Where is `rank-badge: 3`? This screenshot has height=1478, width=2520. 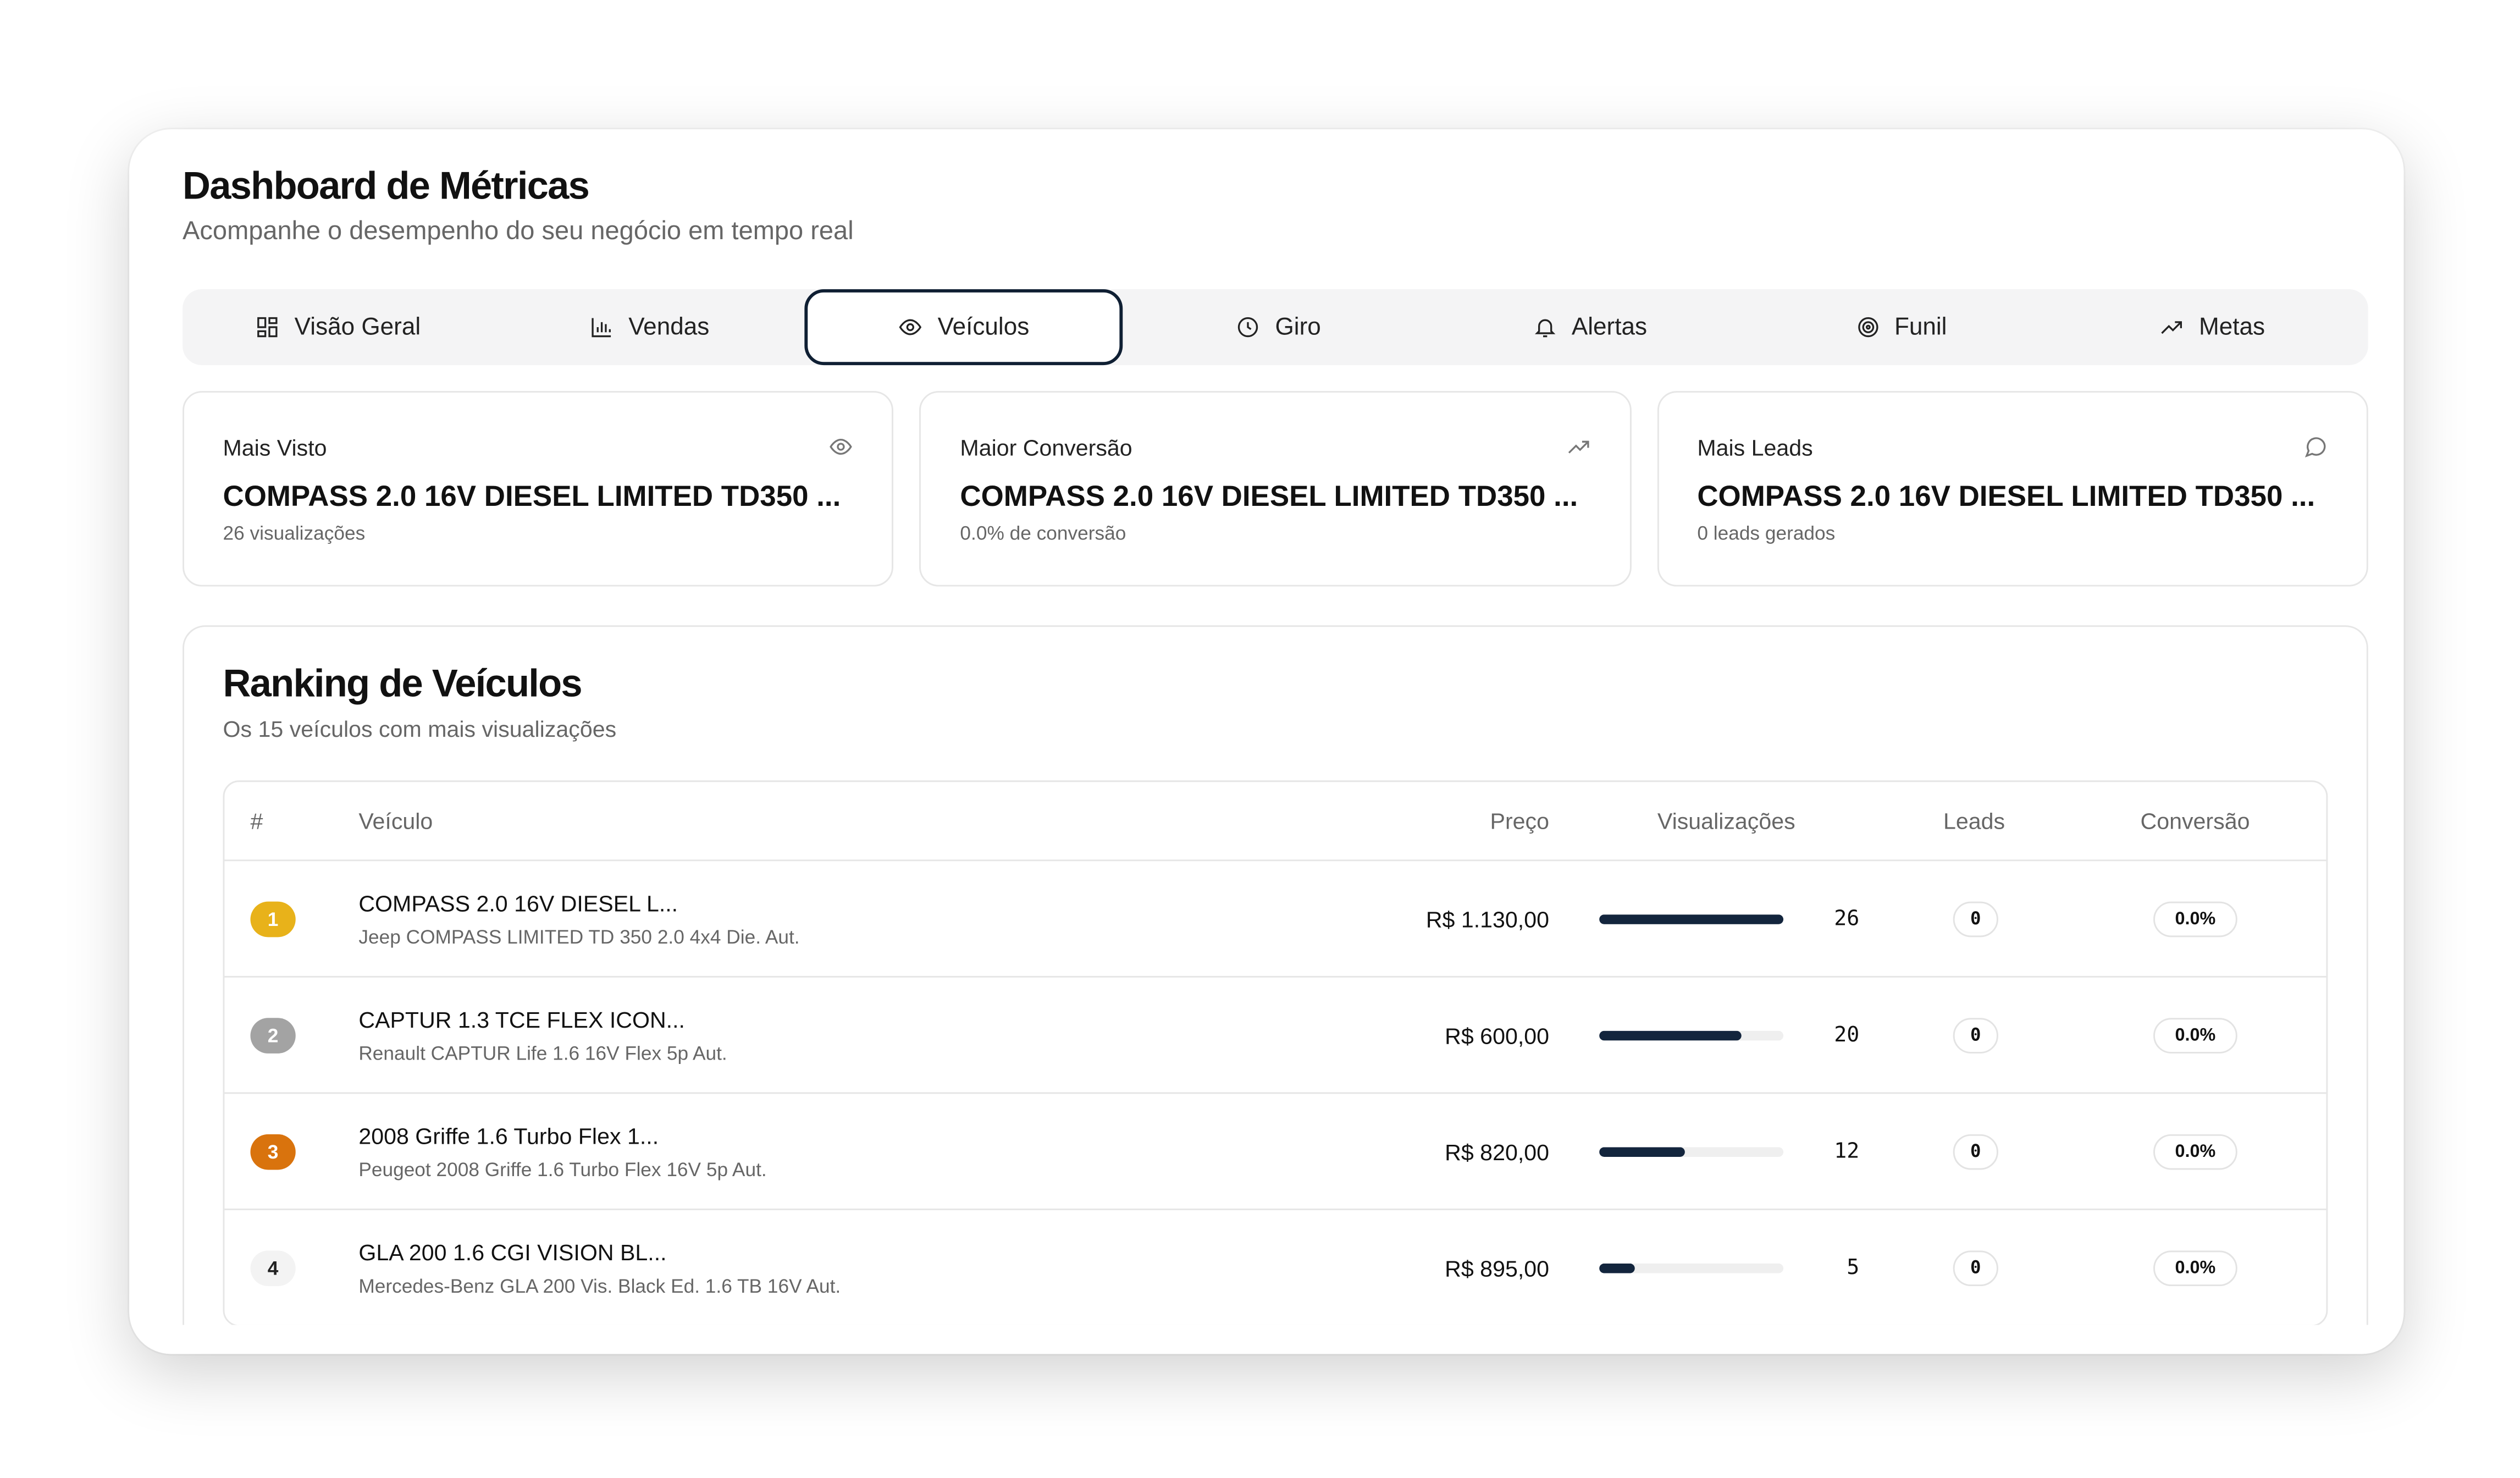 rank-badge: 3 is located at coordinates (273, 1151).